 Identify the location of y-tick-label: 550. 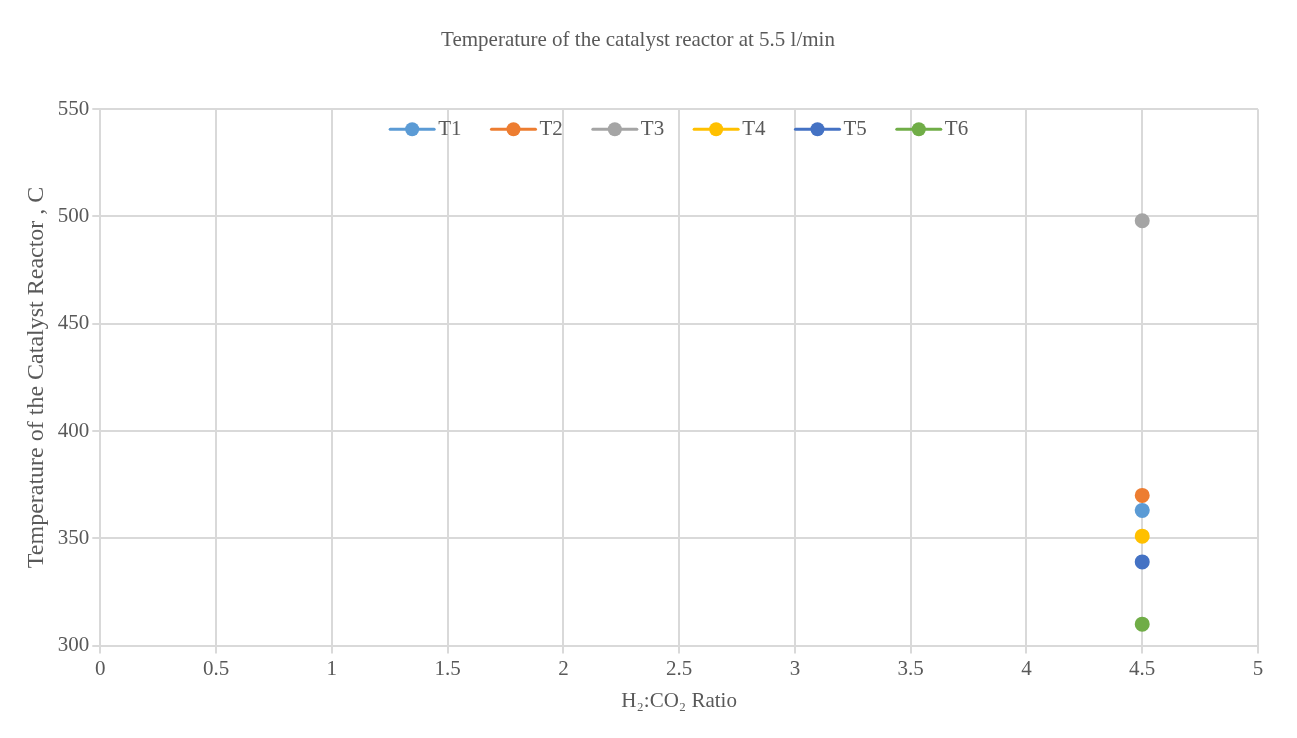
(73, 107).